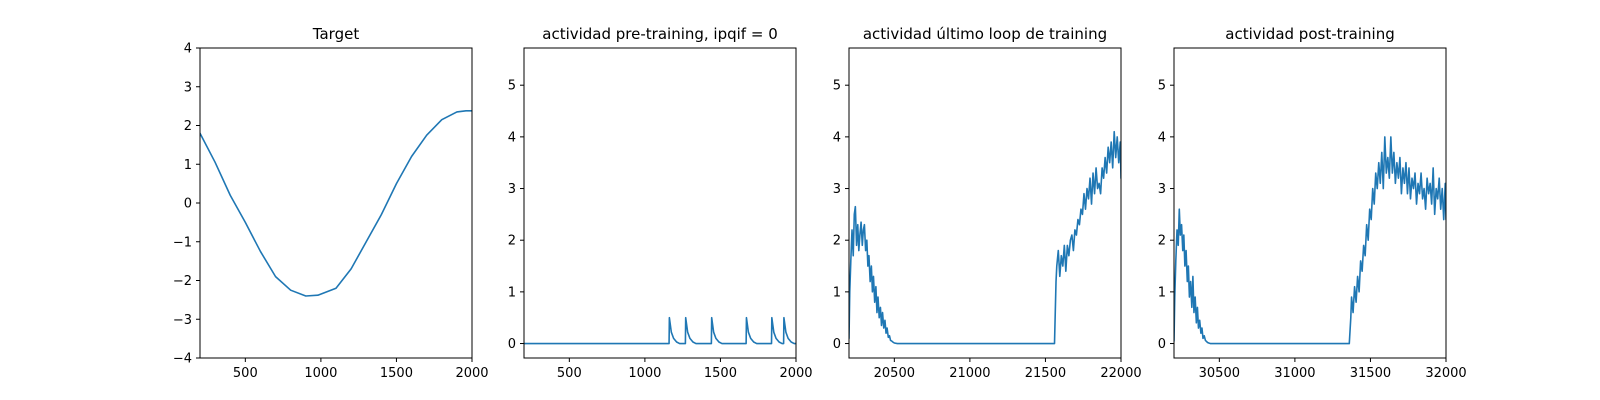 The image size is (1600, 400). I want to click on x-tick-label: 31500, so click(1370, 373).